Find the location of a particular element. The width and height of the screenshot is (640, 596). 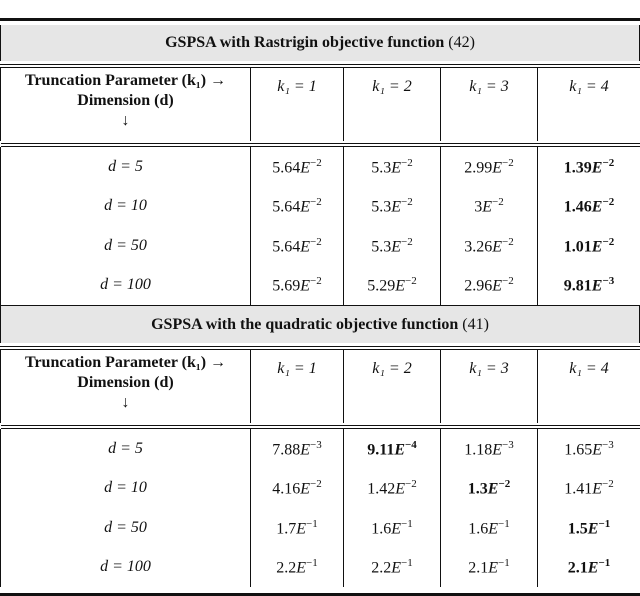

value-cell: 1.41E−2 is located at coordinates (589, 489).